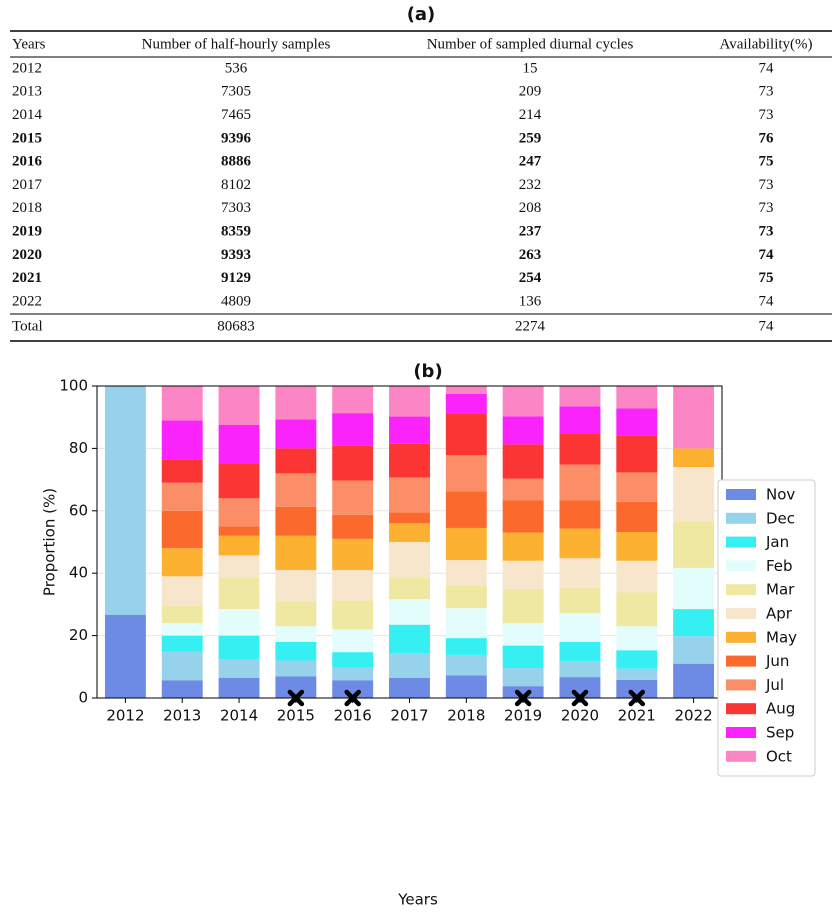  I want to click on cell: 2018, so click(27, 208).